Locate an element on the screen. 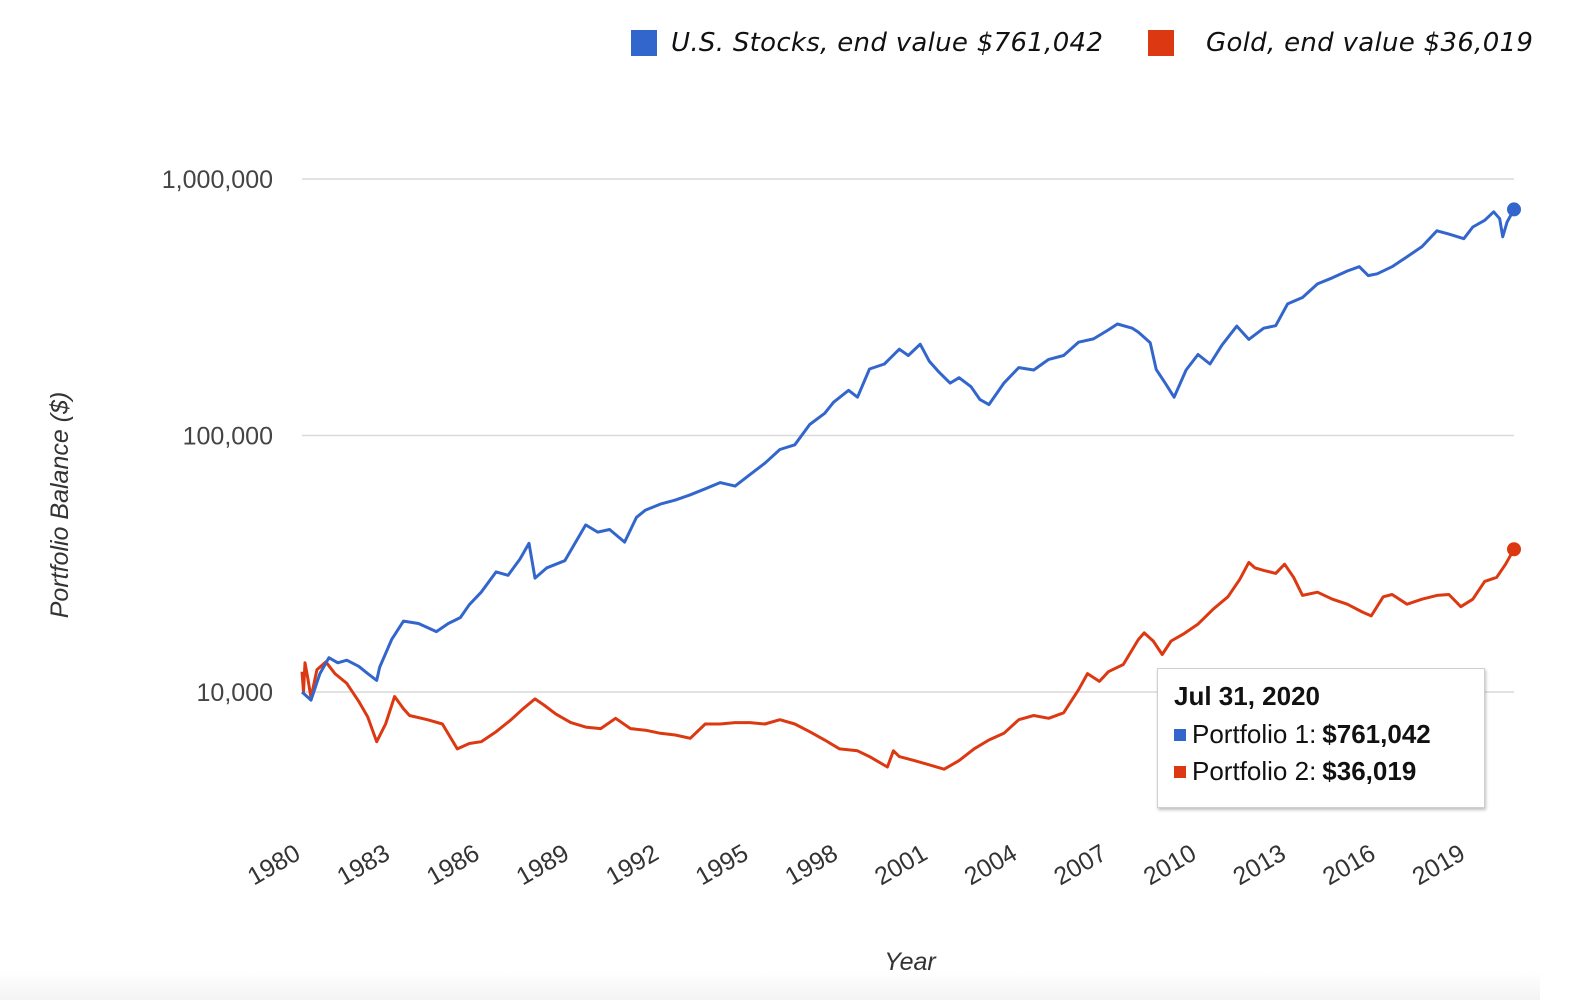  x-tick-label: 1983 is located at coordinates (363, 865).